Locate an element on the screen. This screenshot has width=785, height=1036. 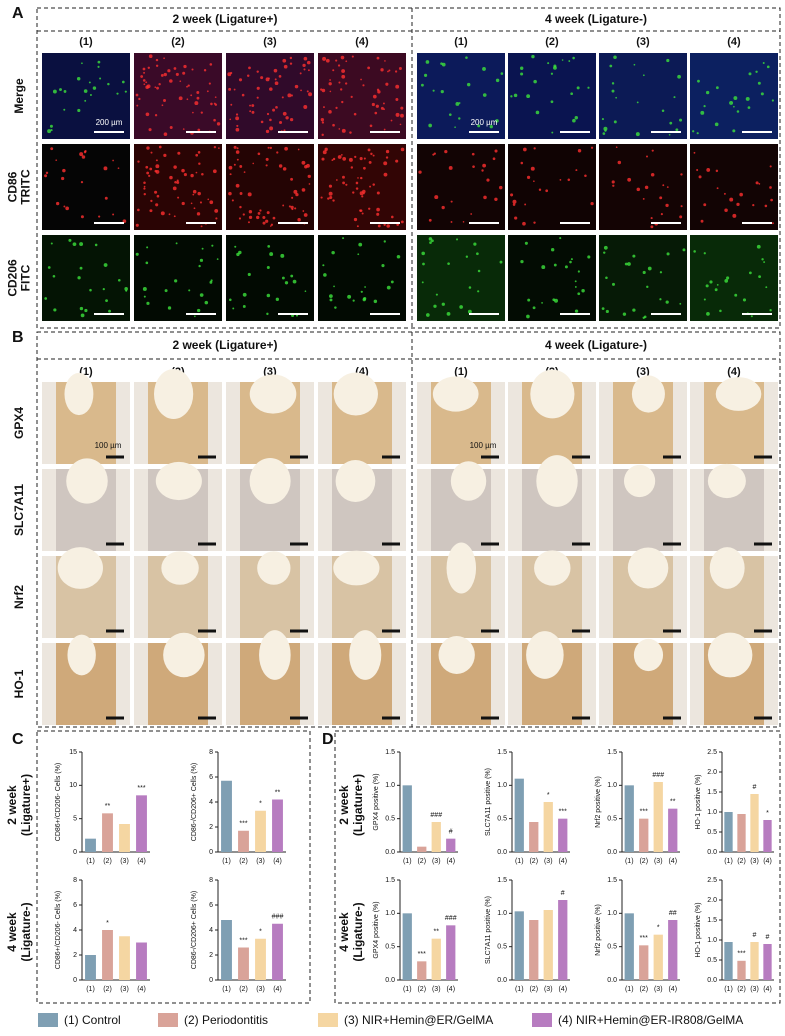
y-tick-label: 8 is located at coordinates (211, 880).